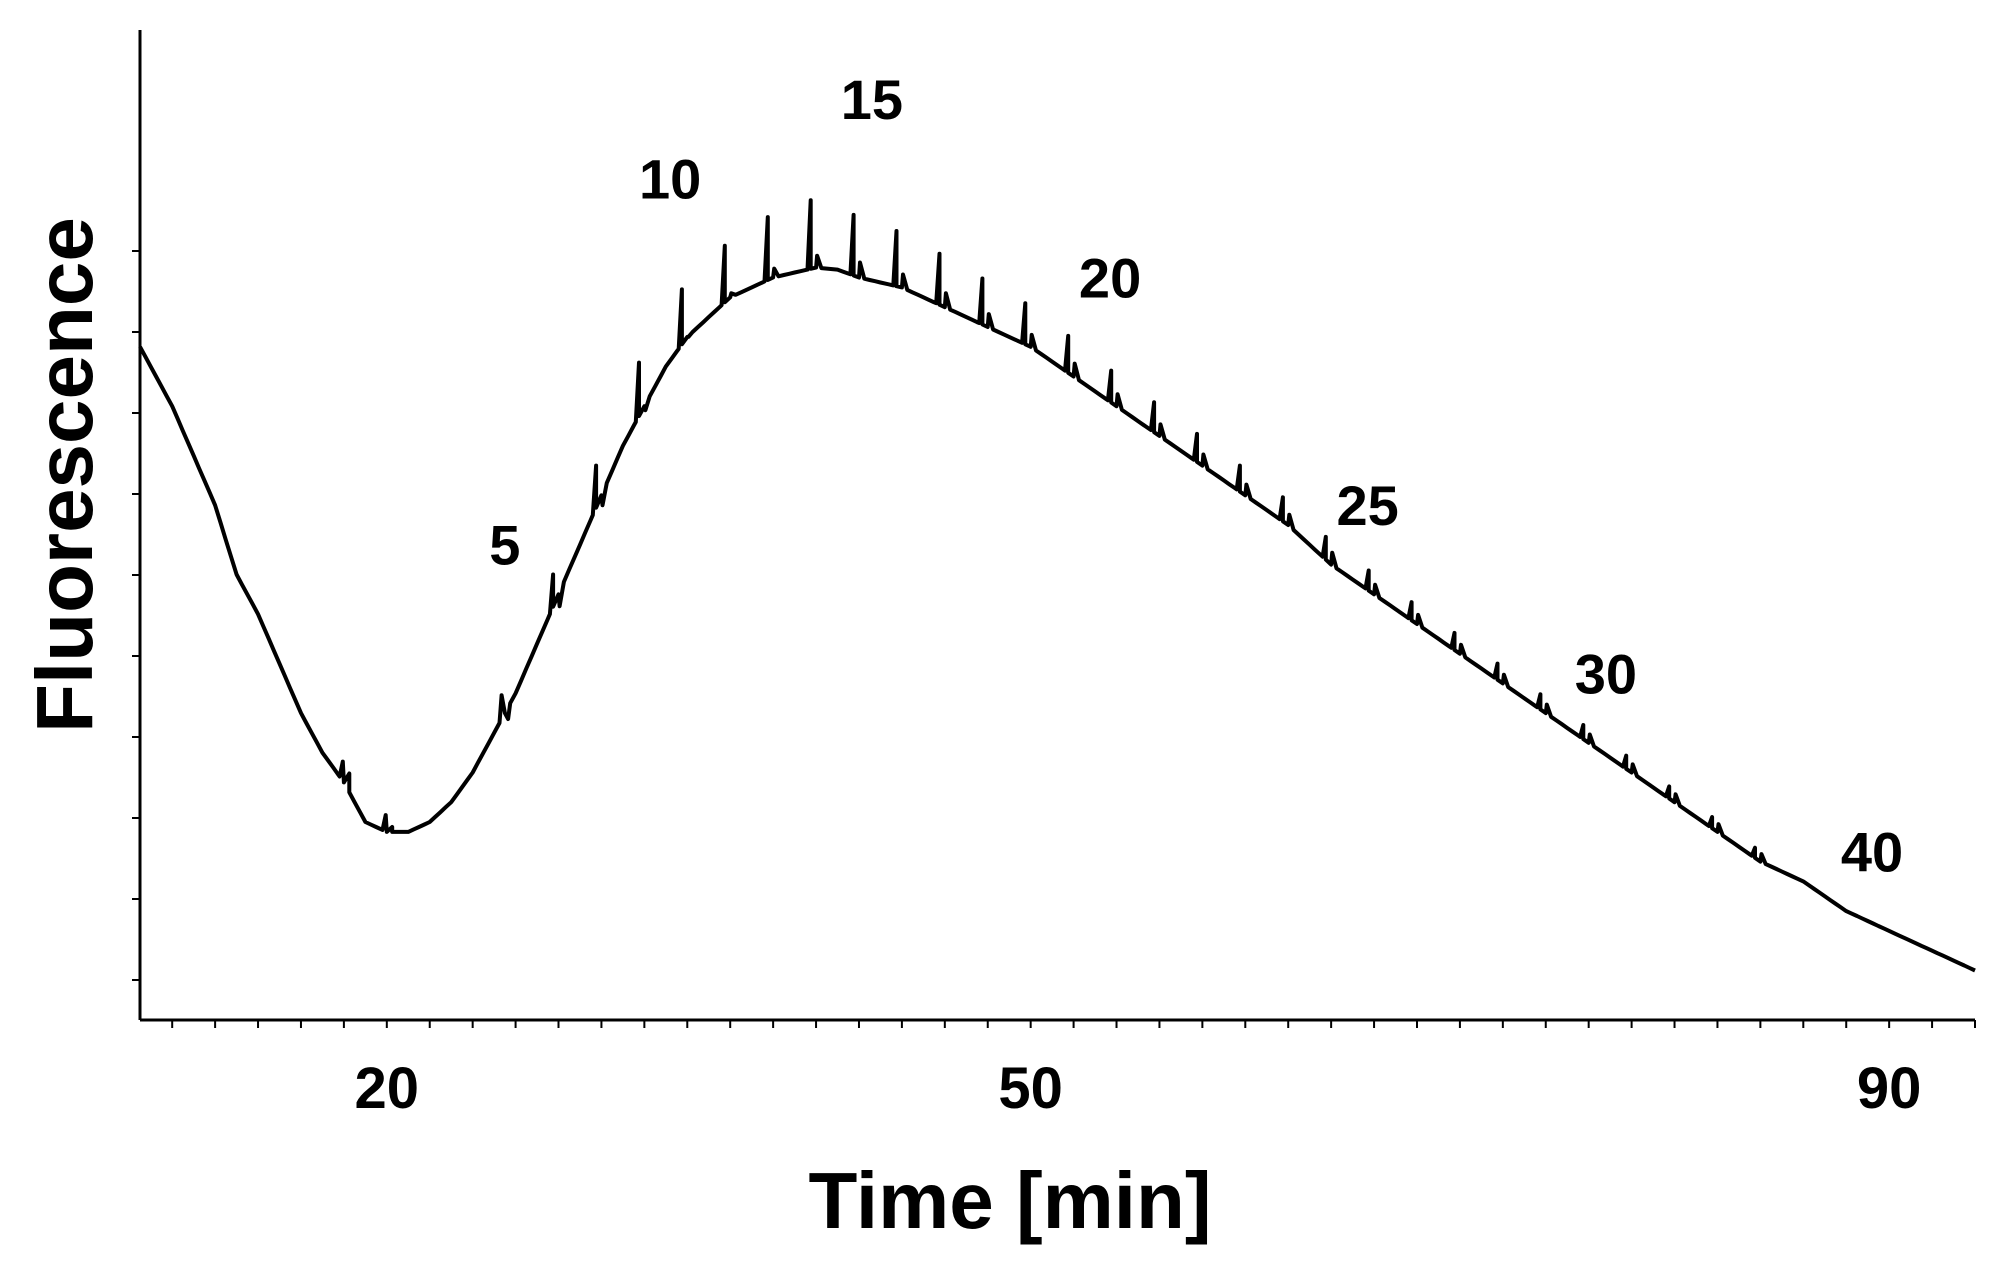  I want to click on y-axis-label: Fluorescence, so click(64, 475).